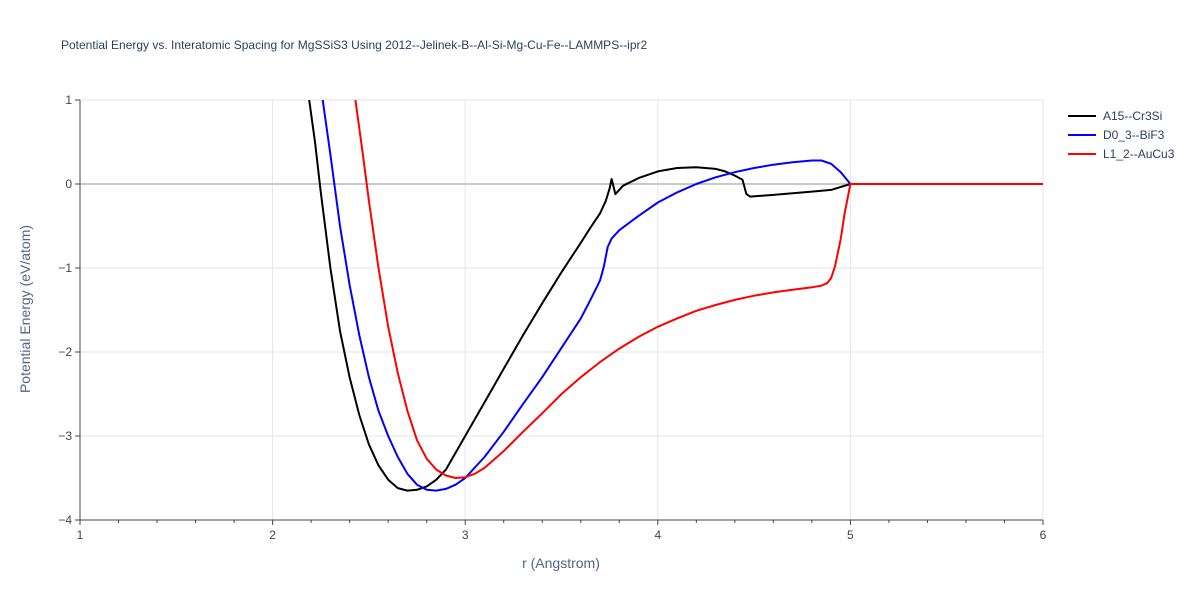 This screenshot has width=1200, height=600. I want to click on y-tick-label: −3, so click(65, 436).